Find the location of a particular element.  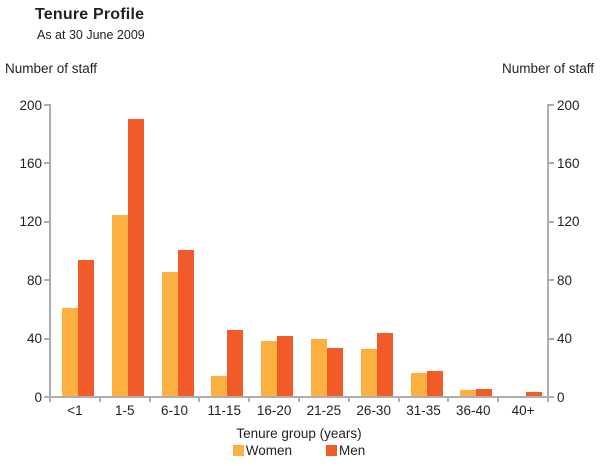

x-category-label: 21-25 is located at coordinates (324, 410).